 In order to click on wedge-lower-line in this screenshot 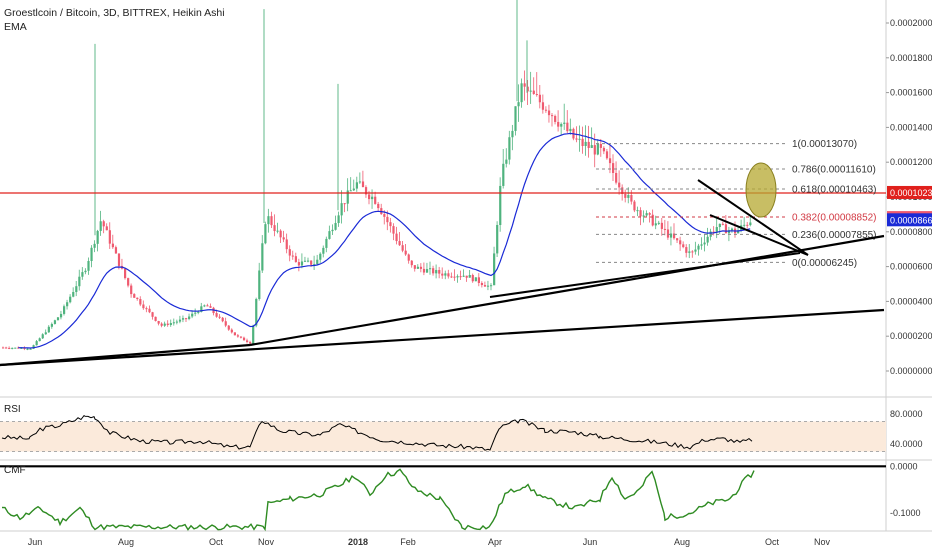, I will do `click(759, 235)`.